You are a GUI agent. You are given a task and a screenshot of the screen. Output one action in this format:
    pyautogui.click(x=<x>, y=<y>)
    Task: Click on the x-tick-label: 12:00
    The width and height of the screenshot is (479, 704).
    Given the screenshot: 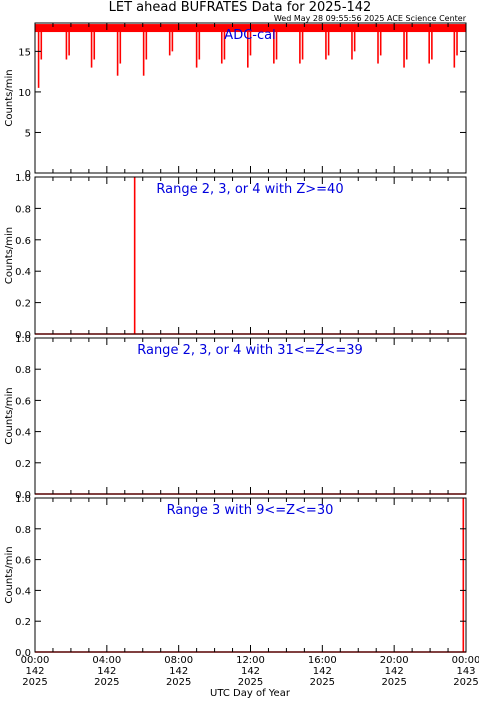 What is the action you would take?
    pyautogui.click(x=250, y=660)
    